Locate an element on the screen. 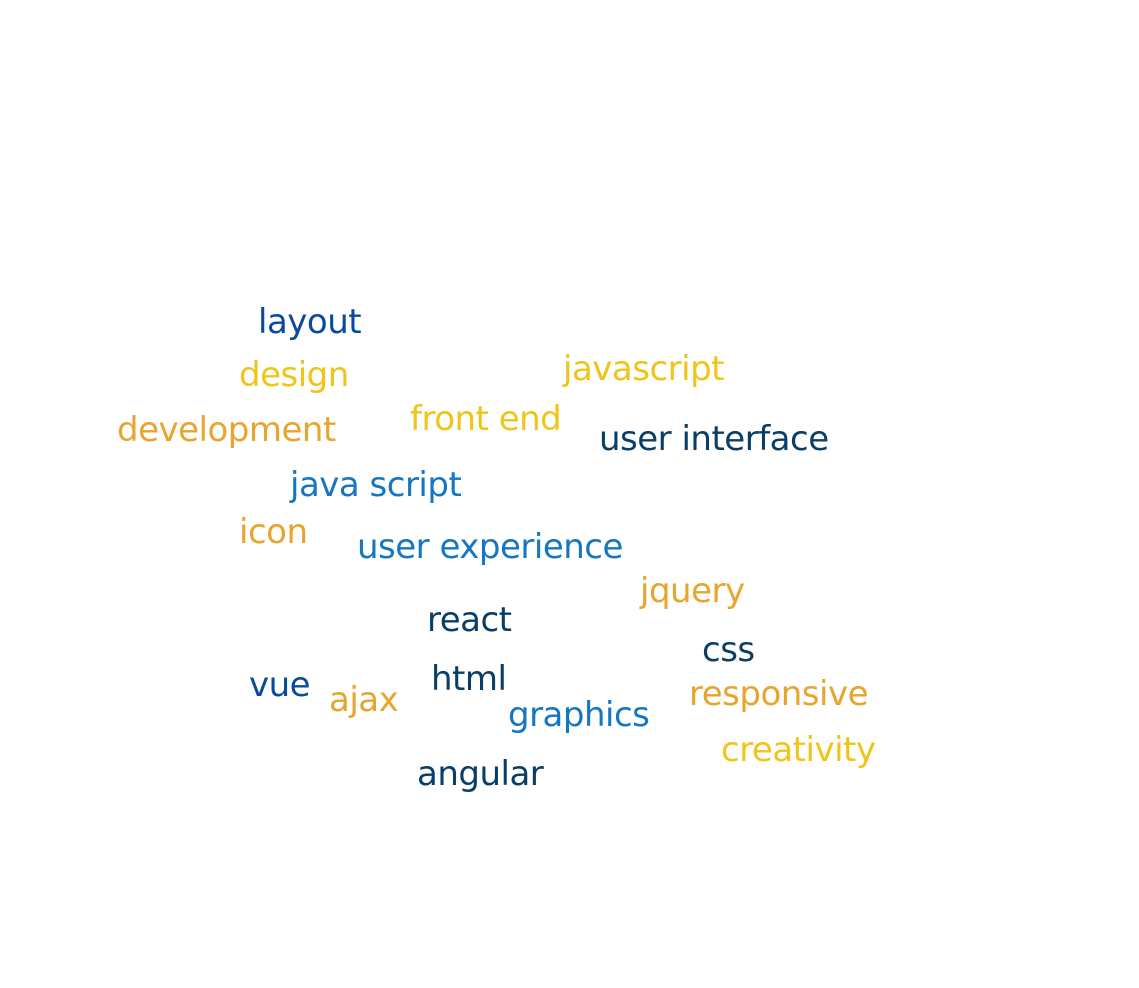 This screenshot has width=1139, height=988. word-angular: angular is located at coordinates (480, 774).